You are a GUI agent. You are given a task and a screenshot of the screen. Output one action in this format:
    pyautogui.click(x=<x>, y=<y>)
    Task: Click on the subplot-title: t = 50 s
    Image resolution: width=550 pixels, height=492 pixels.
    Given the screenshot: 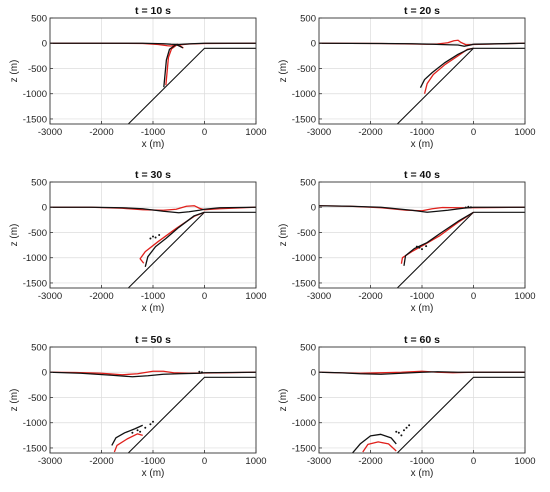 What is the action you would take?
    pyautogui.click(x=153, y=340)
    